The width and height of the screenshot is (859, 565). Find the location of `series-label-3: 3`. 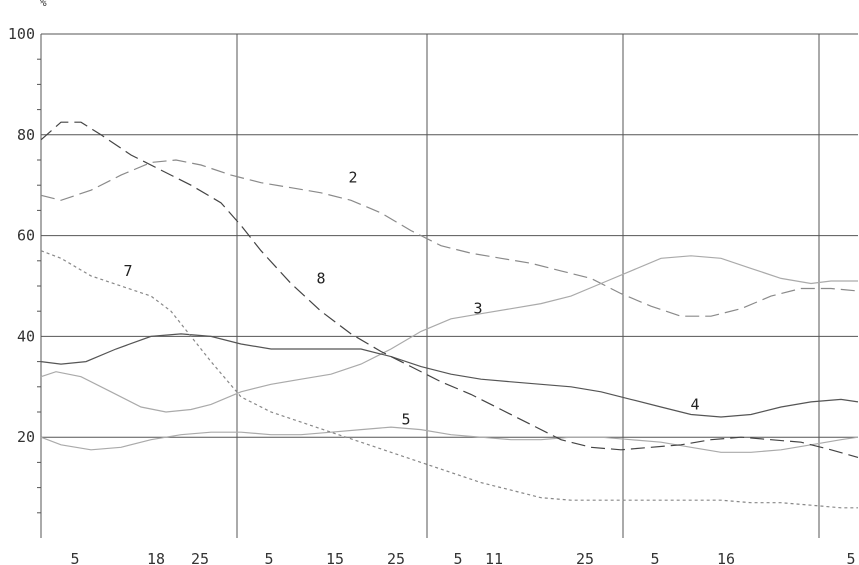

series-label-3: 3 is located at coordinates (477, 309).